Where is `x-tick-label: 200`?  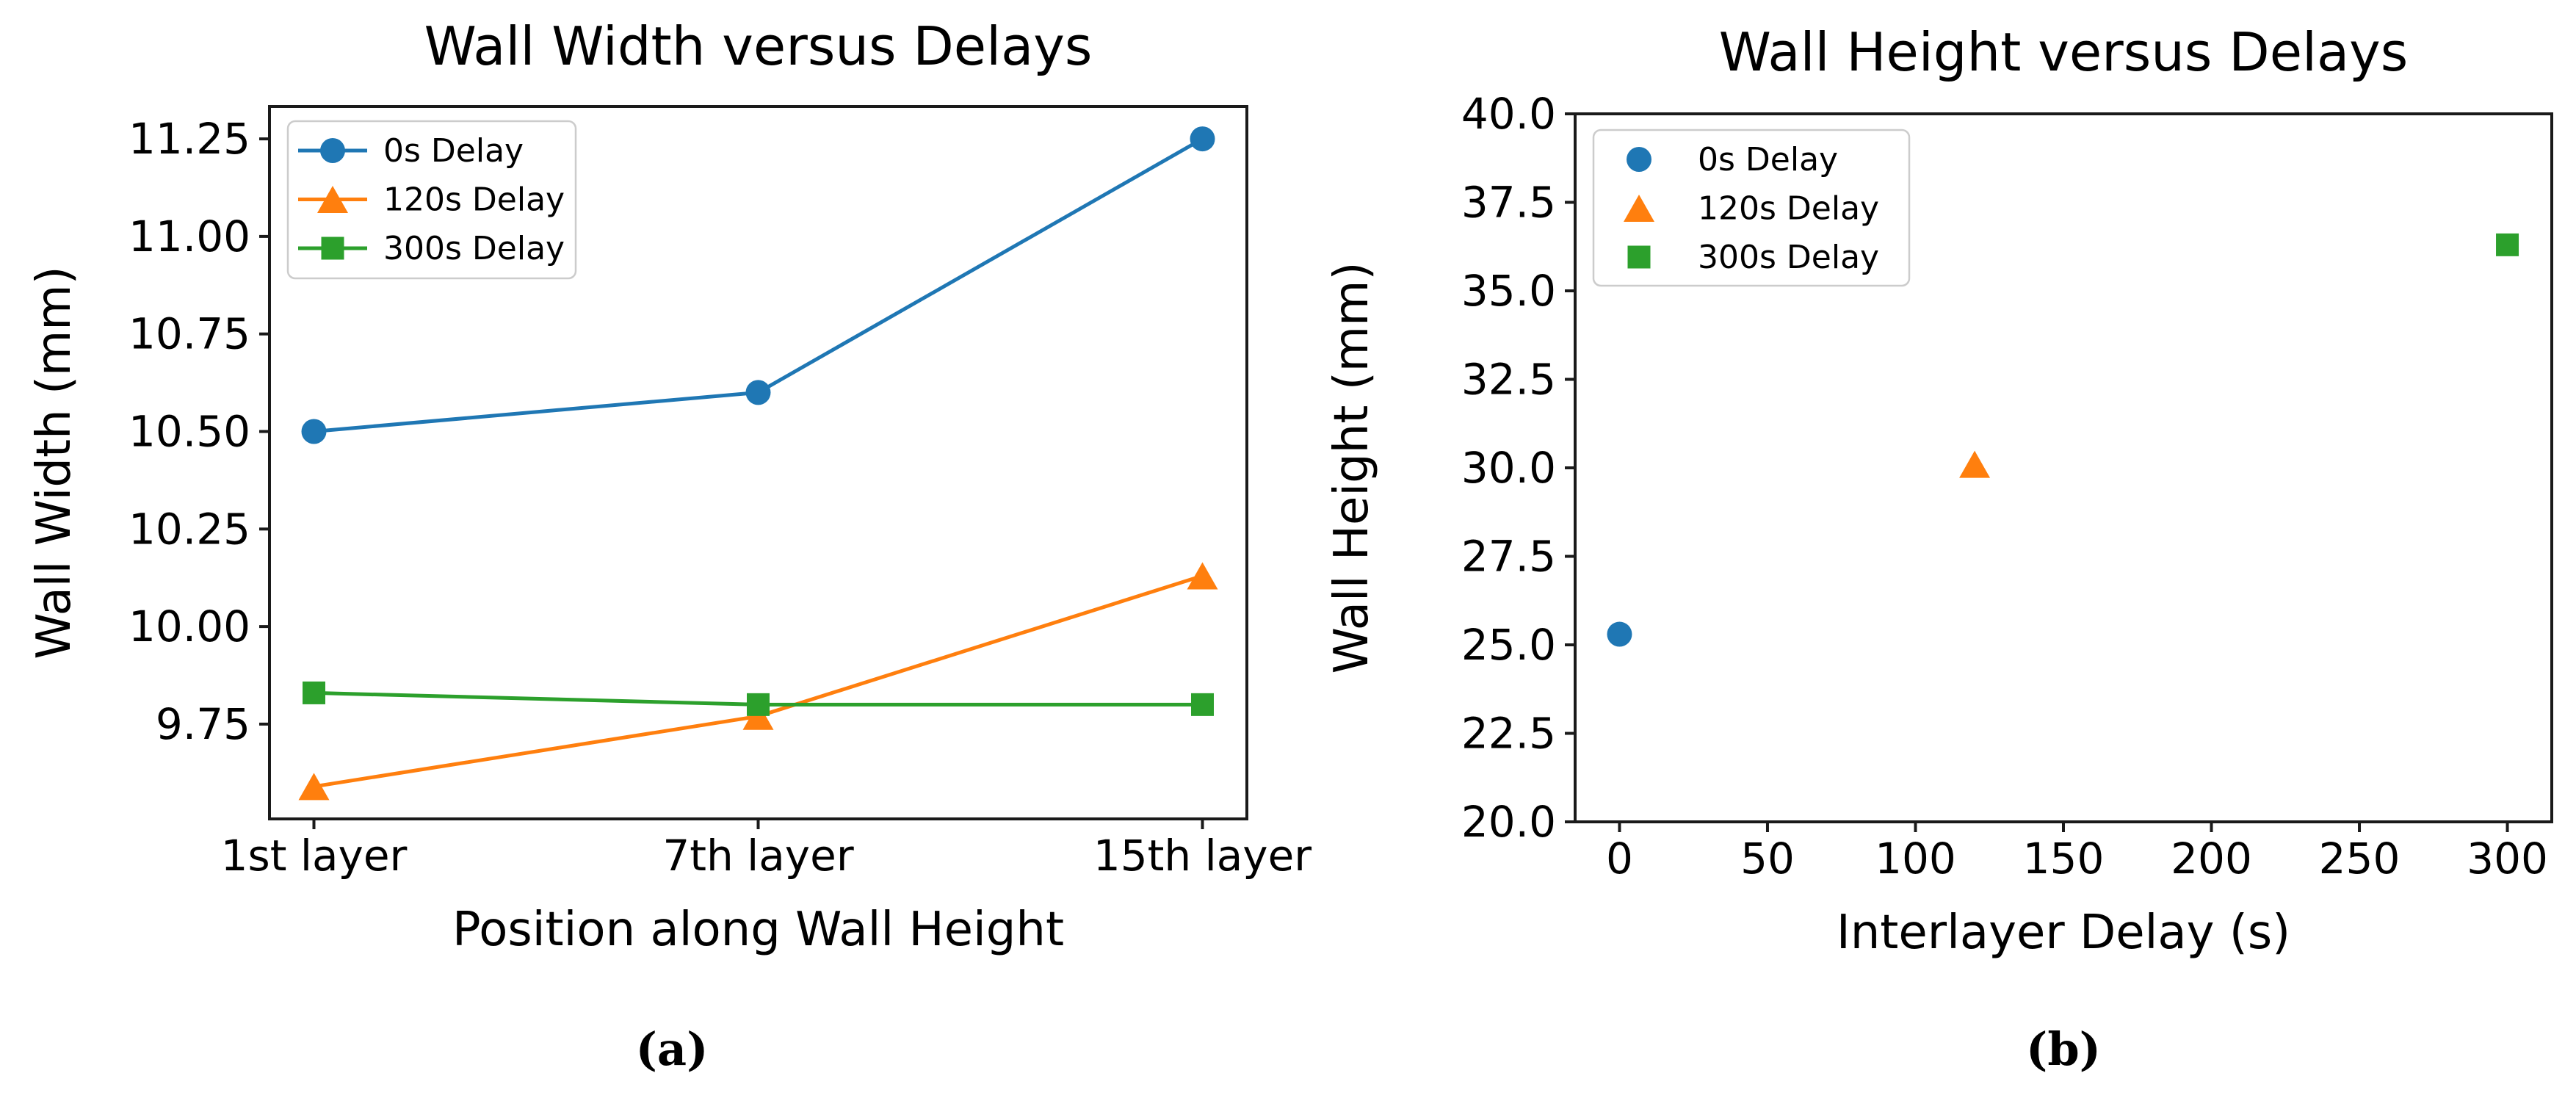 x-tick-label: 200 is located at coordinates (2211, 859).